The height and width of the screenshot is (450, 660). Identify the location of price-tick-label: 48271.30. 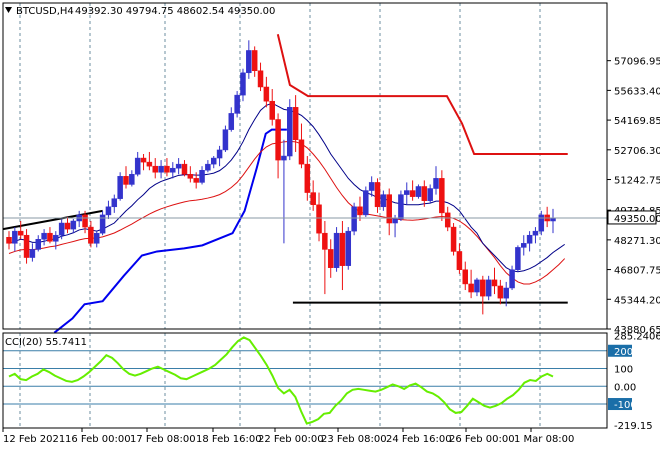
(637, 241).